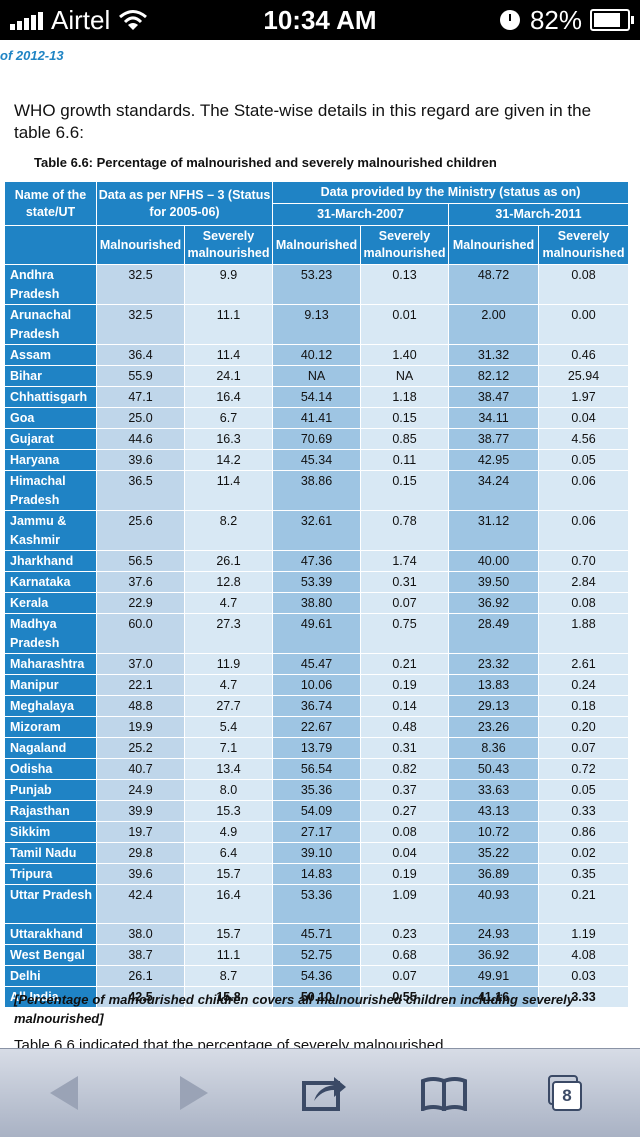 This screenshot has width=640, height=1137. What do you see at coordinates (493, 561) in the screenshot?
I see `value-cell: 40.00` at bounding box center [493, 561].